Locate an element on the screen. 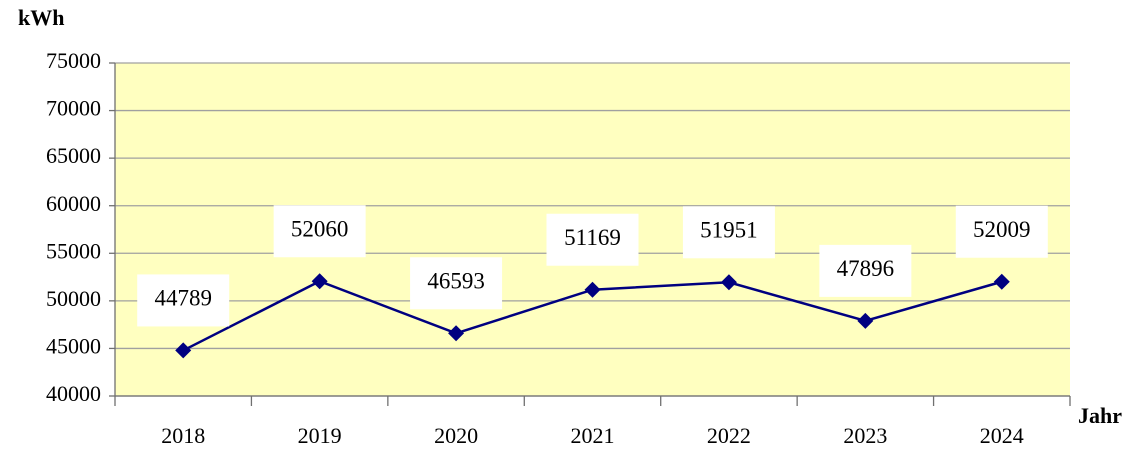 The height and width of the screenshot is (453, 1125). data-label: 47896 is located at coordinates (866, 268).